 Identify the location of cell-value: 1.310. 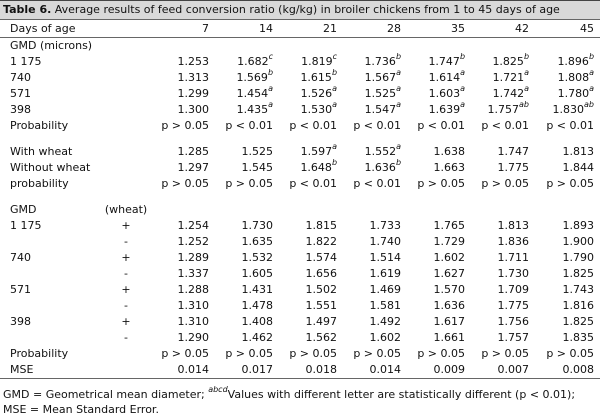
(193, 321).